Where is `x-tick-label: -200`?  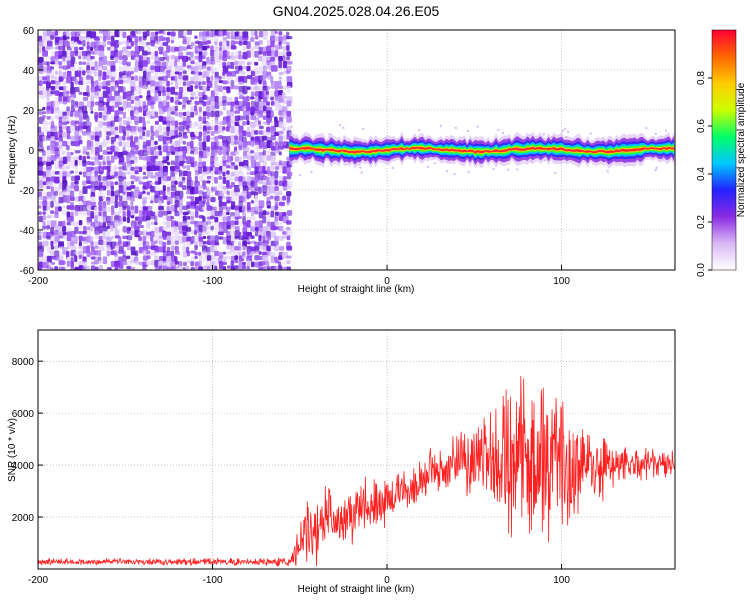 x-tick-label: -200 is located at coordinates (38, 281).